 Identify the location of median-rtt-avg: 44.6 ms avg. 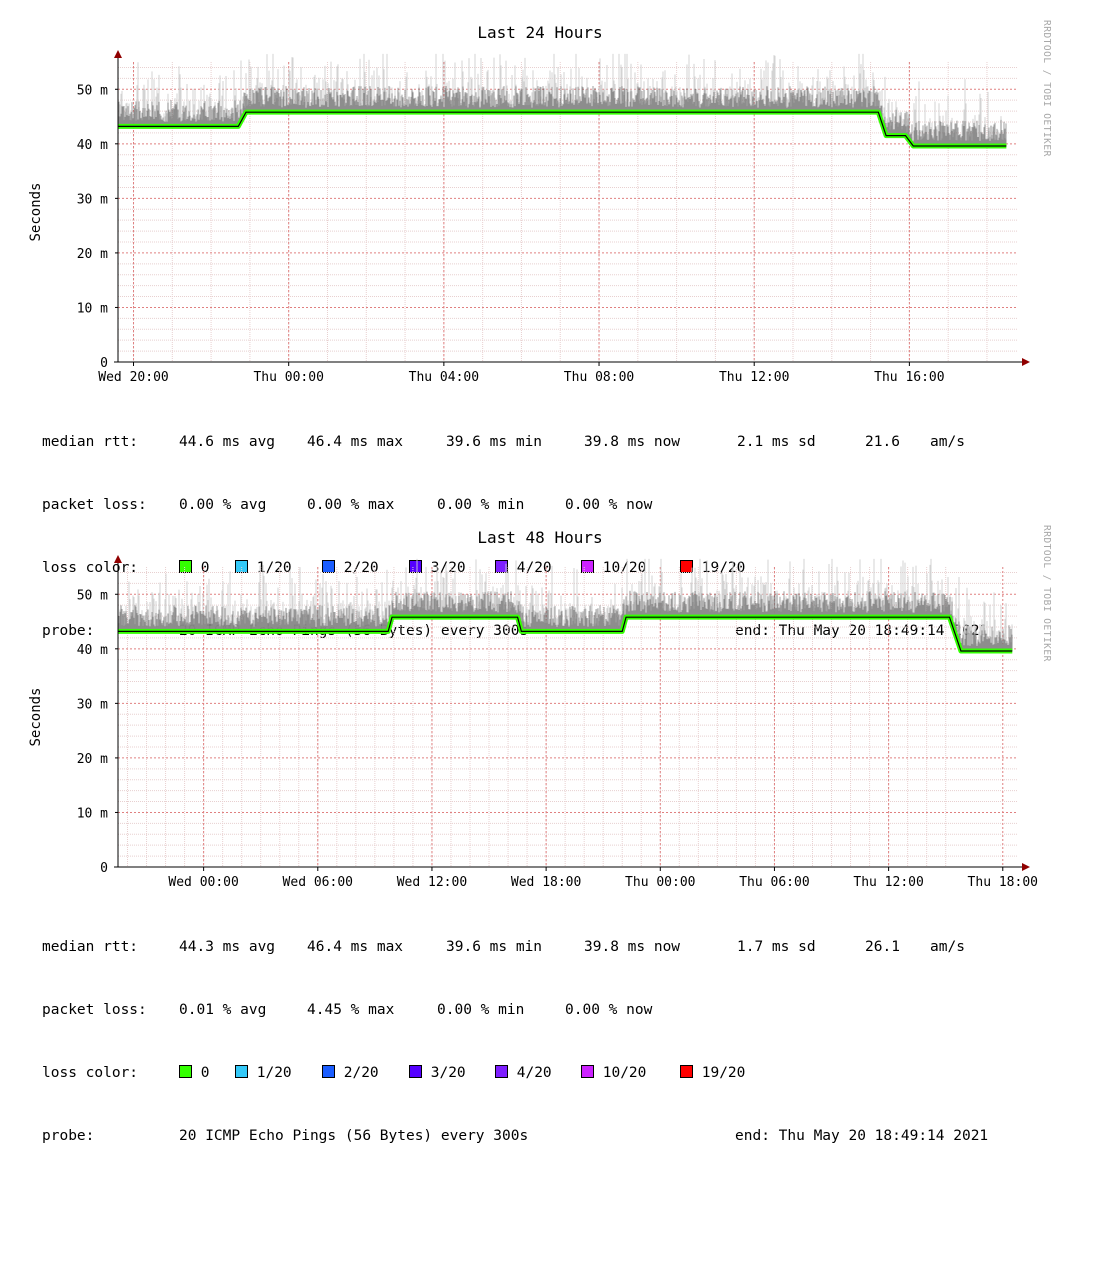
(227, 442).